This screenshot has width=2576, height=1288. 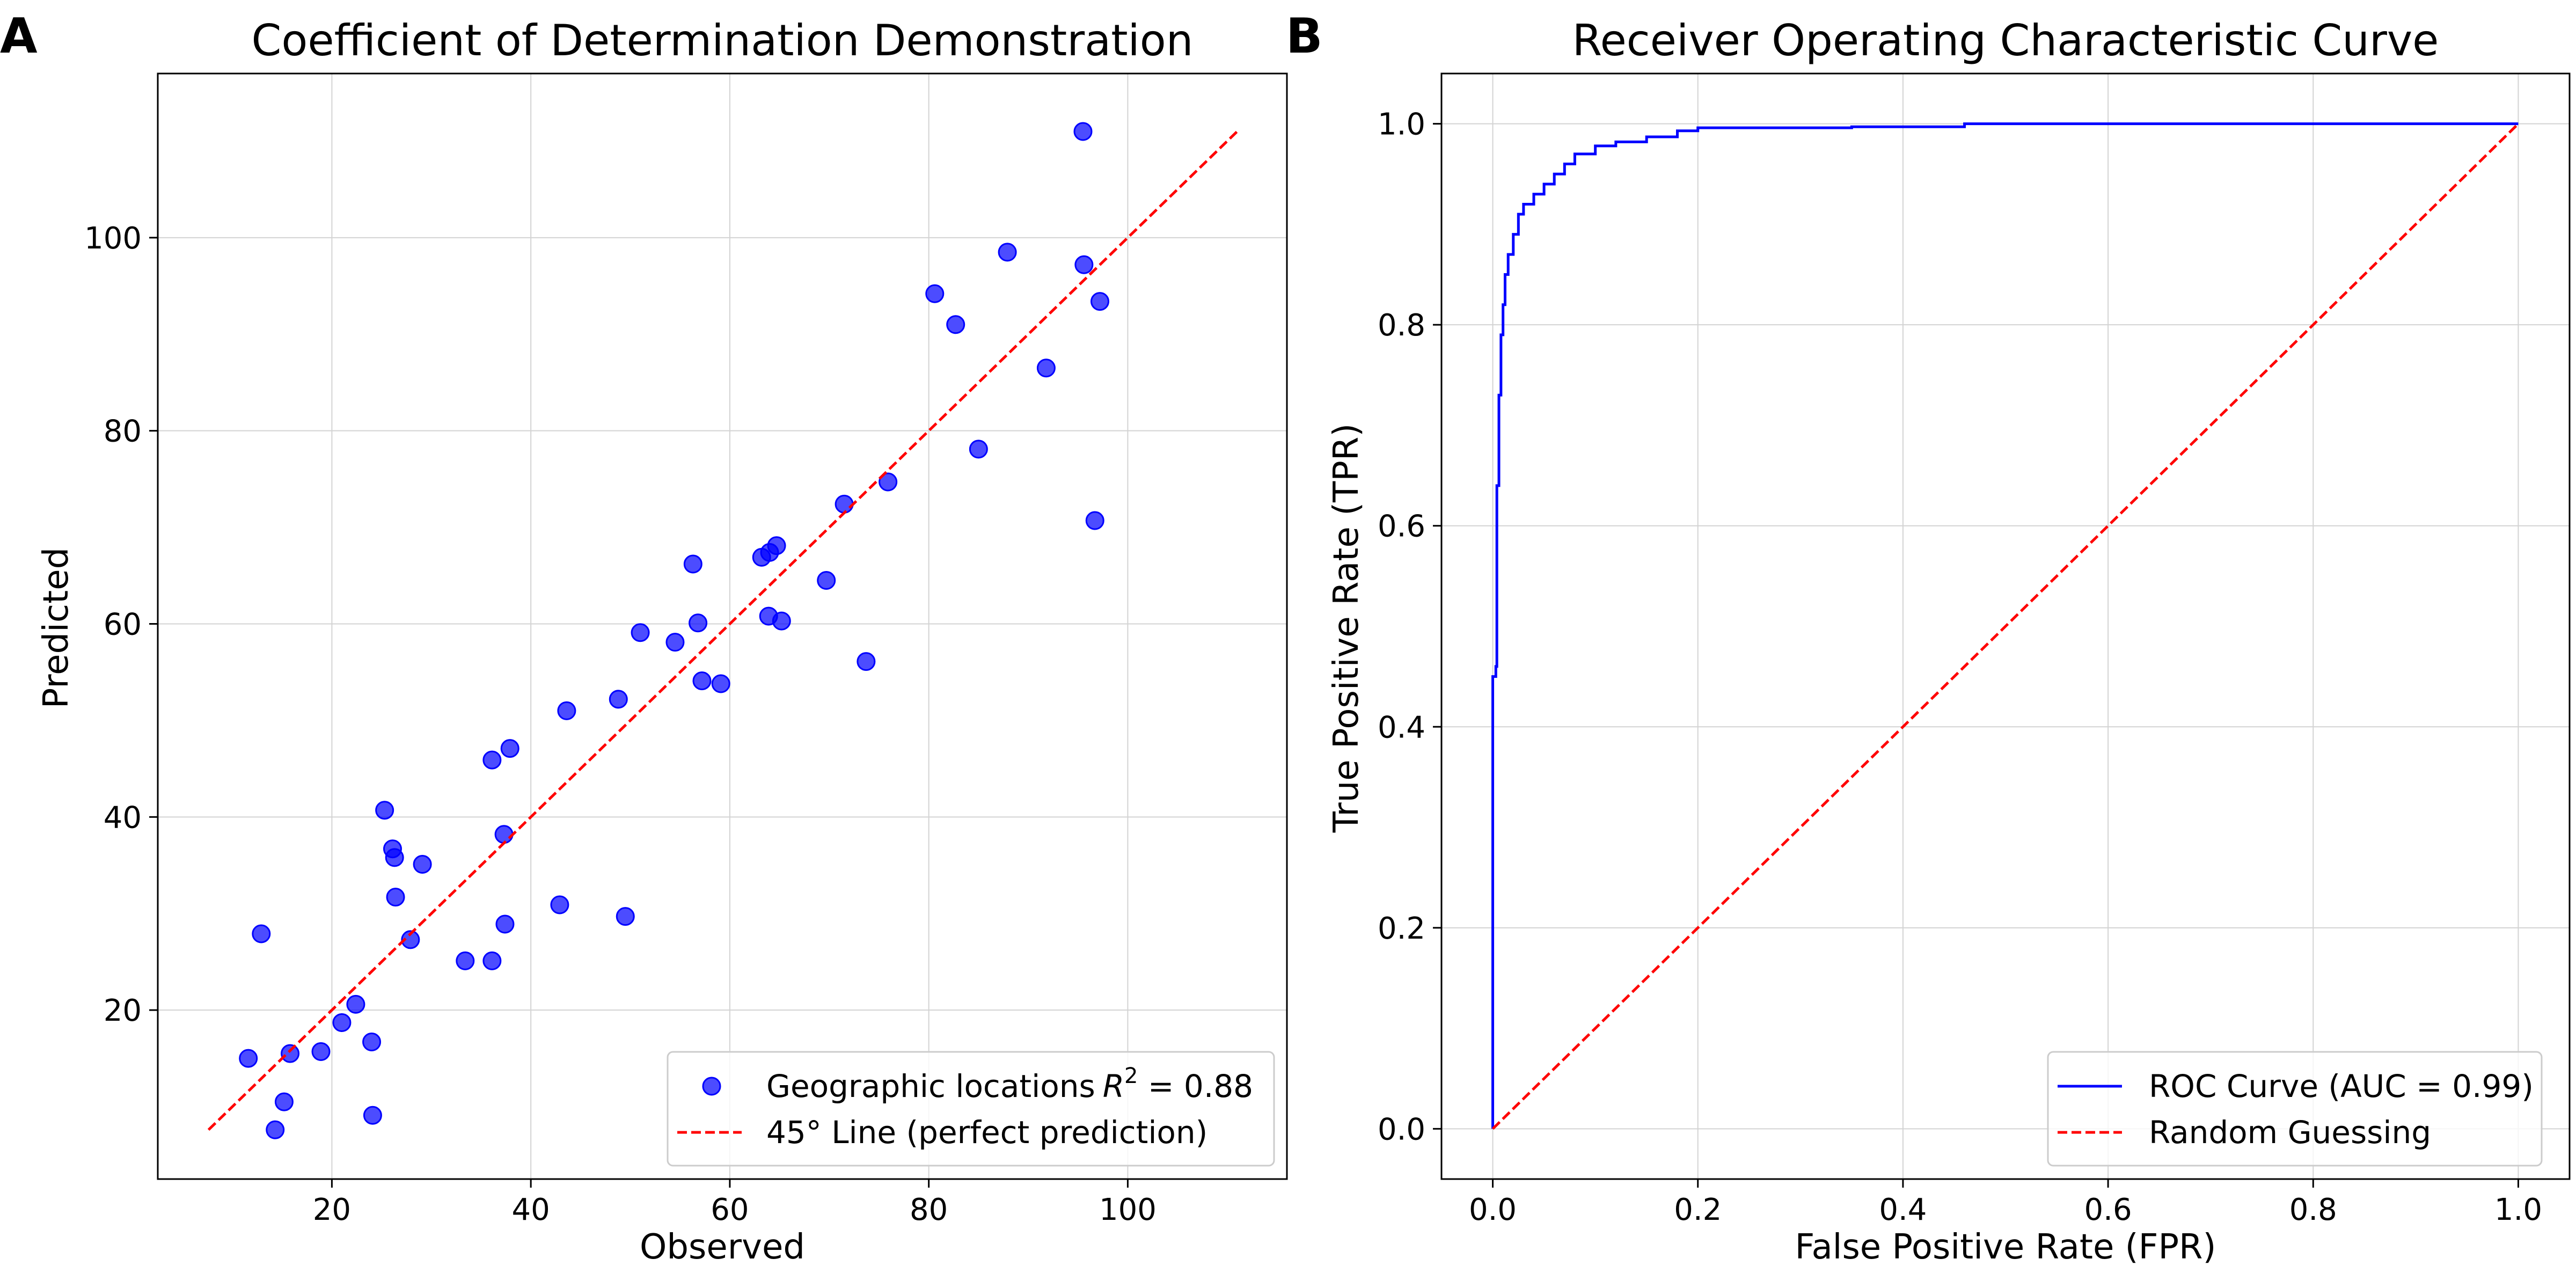 What do you see at coordinates (1401, 526) in the screenshot?
I see `panel-b-y-tick-label: 0.6` at bounding box center [1401, 526].